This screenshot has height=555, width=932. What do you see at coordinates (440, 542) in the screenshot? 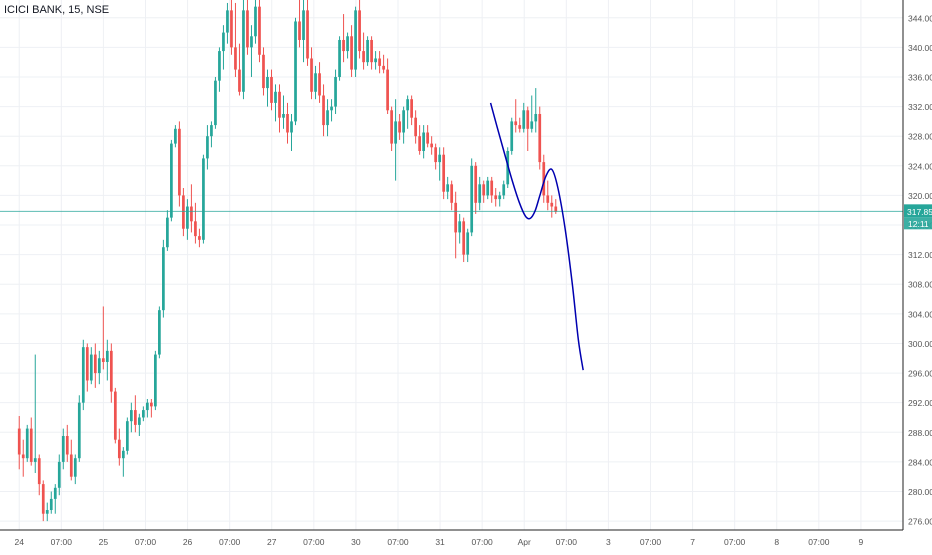
I see `x-tick-label: 31` at bounding box center [440, 542].